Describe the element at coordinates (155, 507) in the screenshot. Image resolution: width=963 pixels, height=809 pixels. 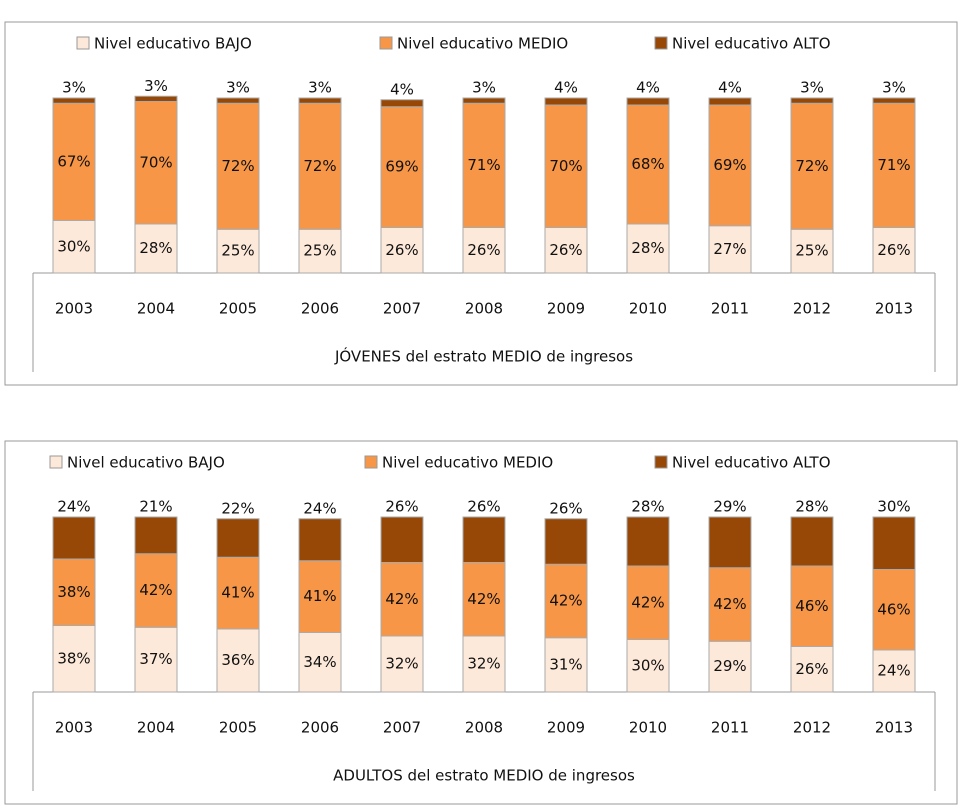
I see `data-label: 21%` at that location.